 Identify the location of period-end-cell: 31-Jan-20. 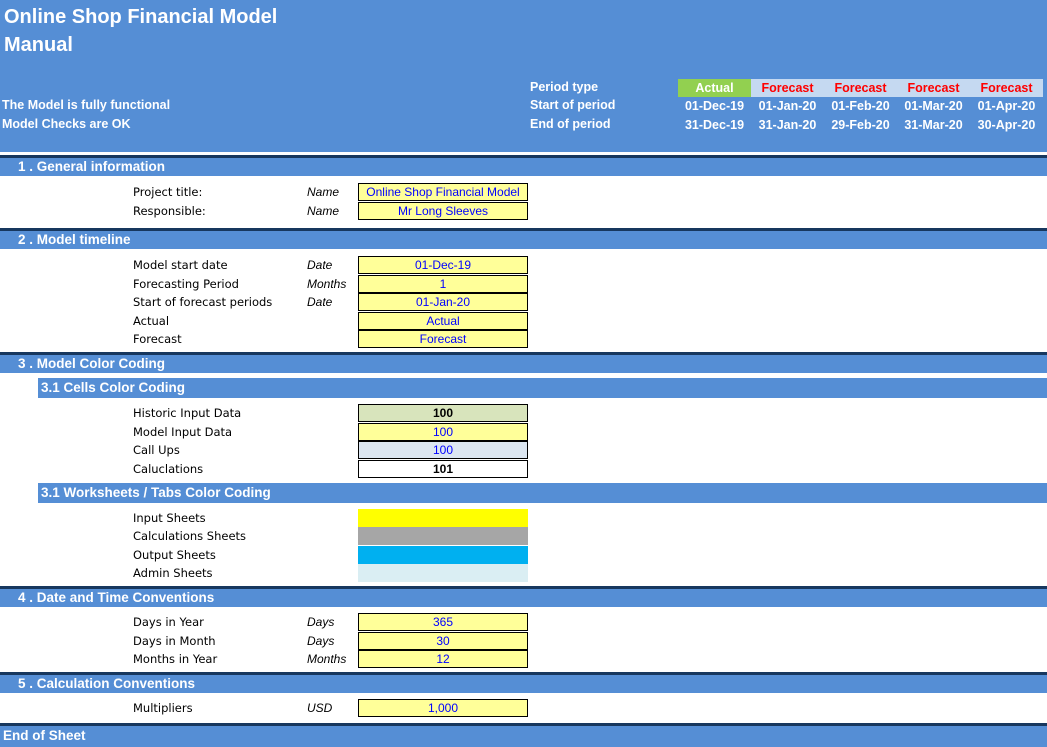
(787, 125).